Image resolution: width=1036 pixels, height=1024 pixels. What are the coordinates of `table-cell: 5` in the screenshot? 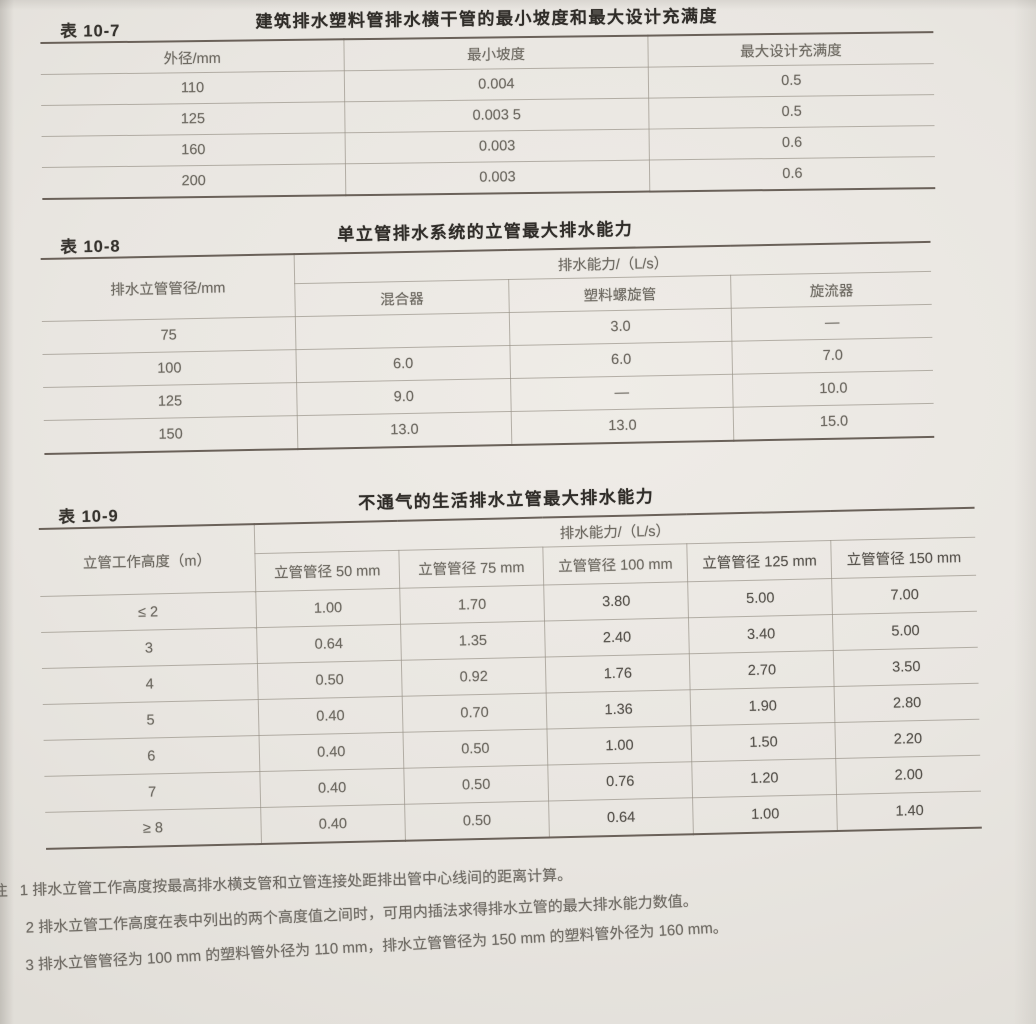 It's located at (150, 720).